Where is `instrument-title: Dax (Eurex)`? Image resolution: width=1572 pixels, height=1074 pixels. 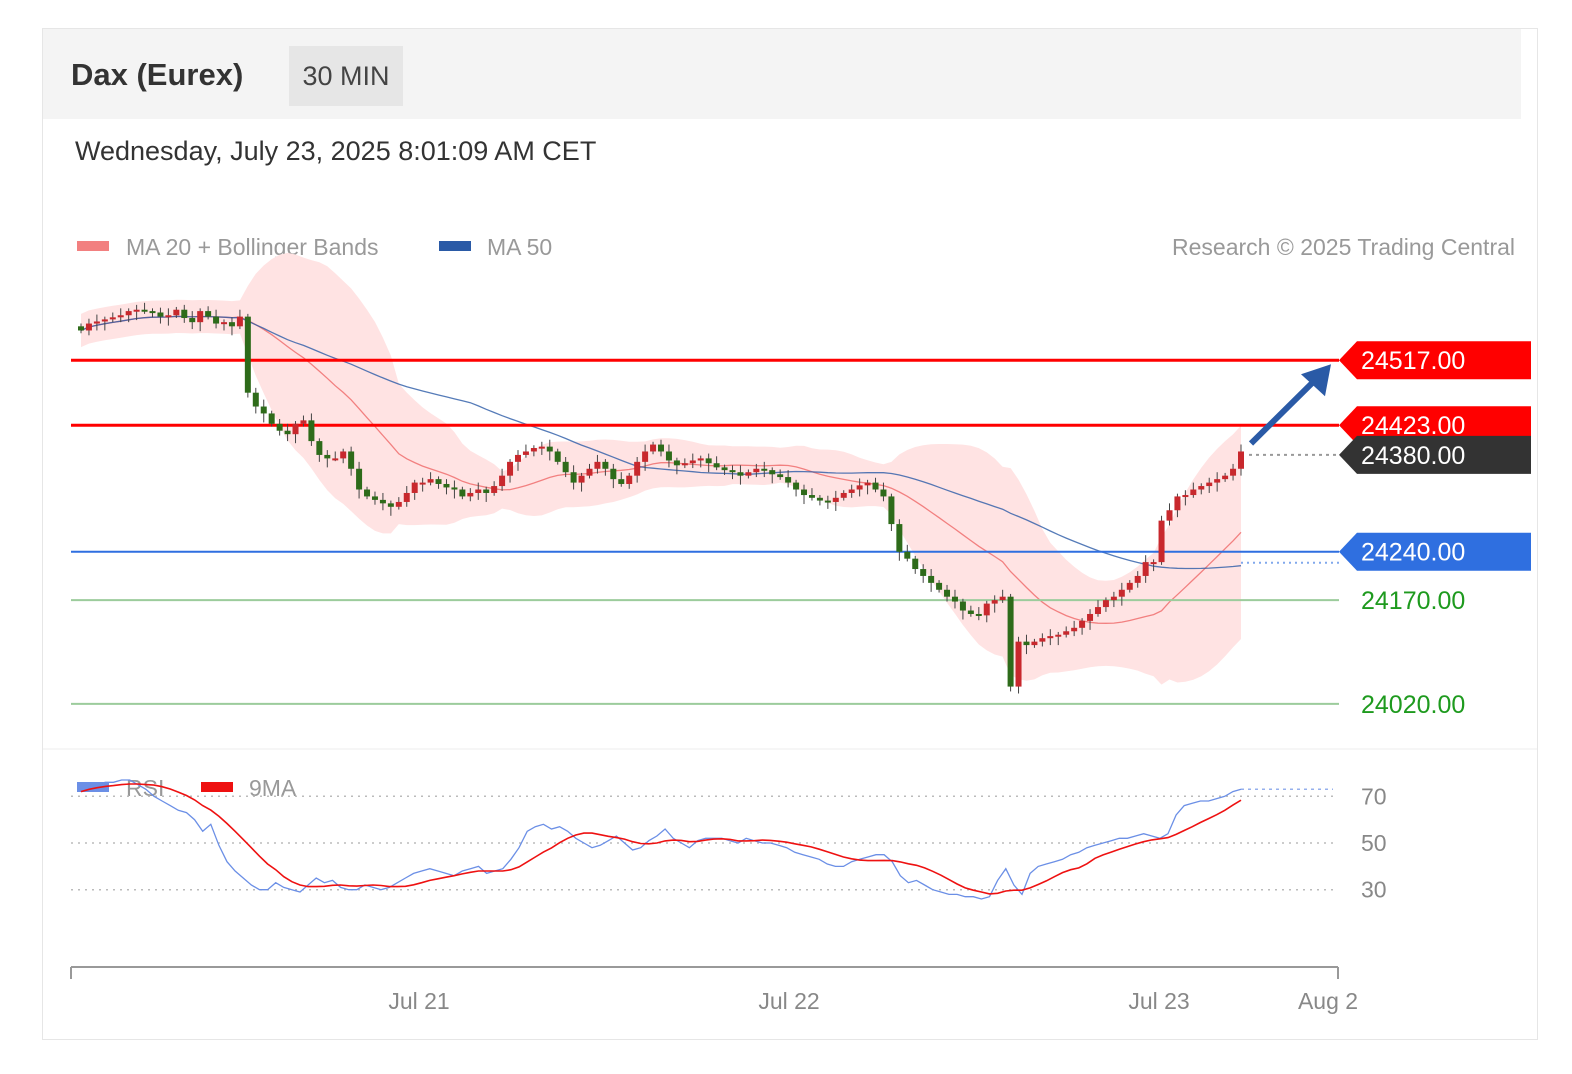 instrument-title: Dax (Eurex) is located at coordinates (157, 74).